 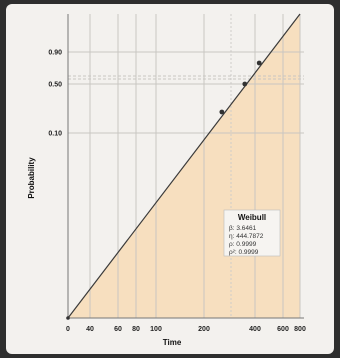 I want to click on origin-point, so click(x=68, y=318).